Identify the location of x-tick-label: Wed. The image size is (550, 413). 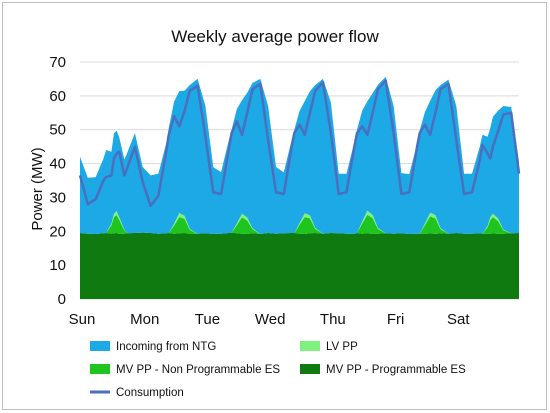
(270, 319).